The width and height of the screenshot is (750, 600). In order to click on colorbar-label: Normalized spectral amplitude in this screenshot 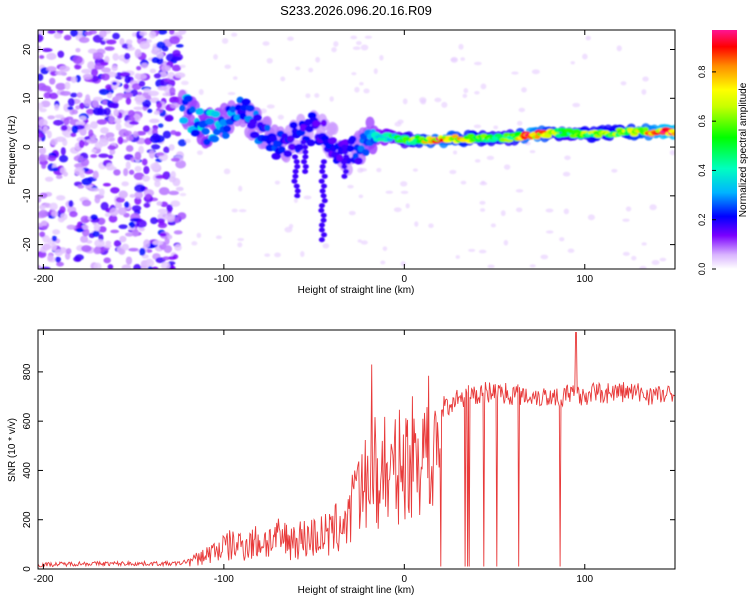, I will do `click(743, 149)`.